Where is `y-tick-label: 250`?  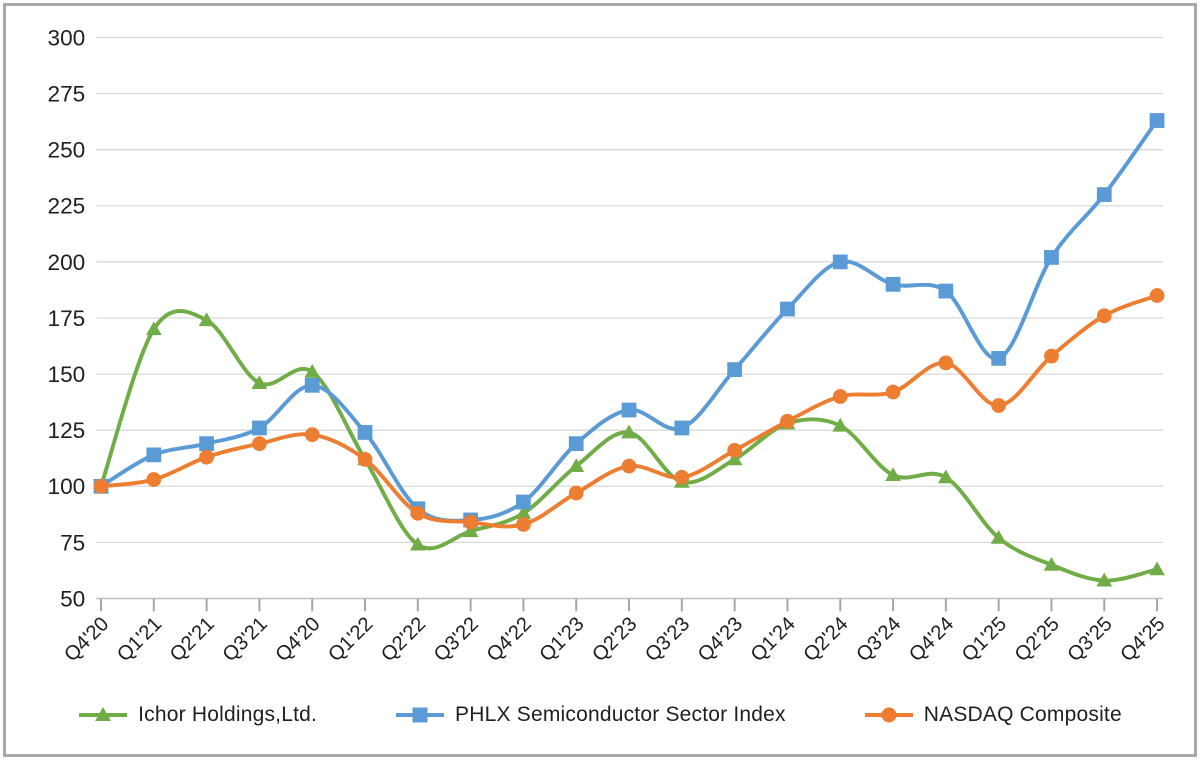
y-tick-label: 250 is located at coordinates (67, 150).